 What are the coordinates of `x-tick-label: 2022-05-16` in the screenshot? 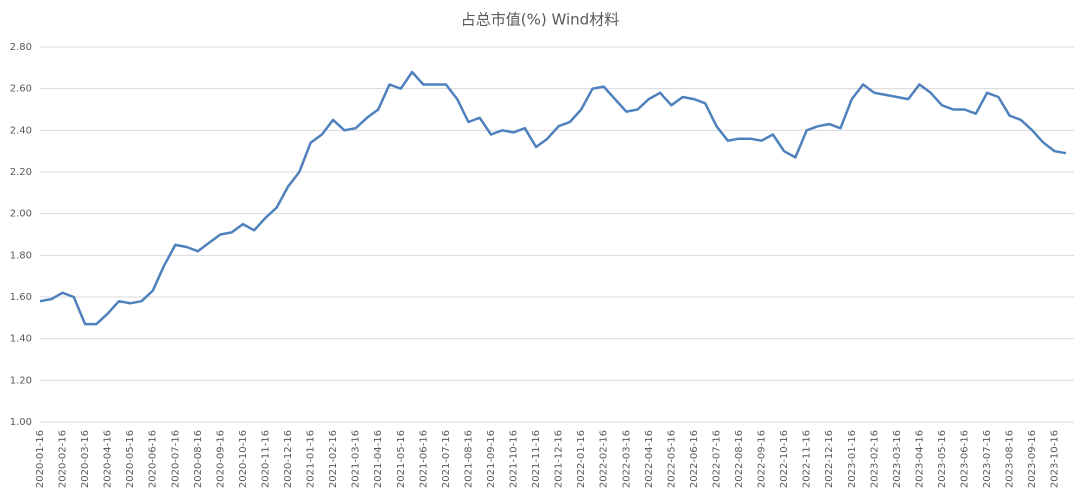 It's located at (671, 459).